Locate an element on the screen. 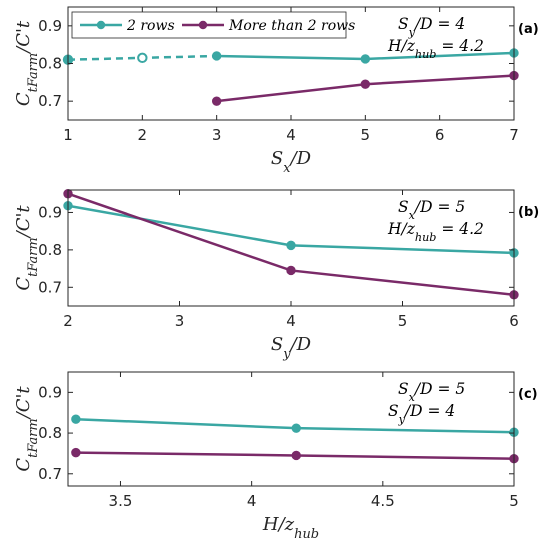 The height and width of the screenshot is (540, 550). panel-tag: (a) is located at coordinates (528, 29).